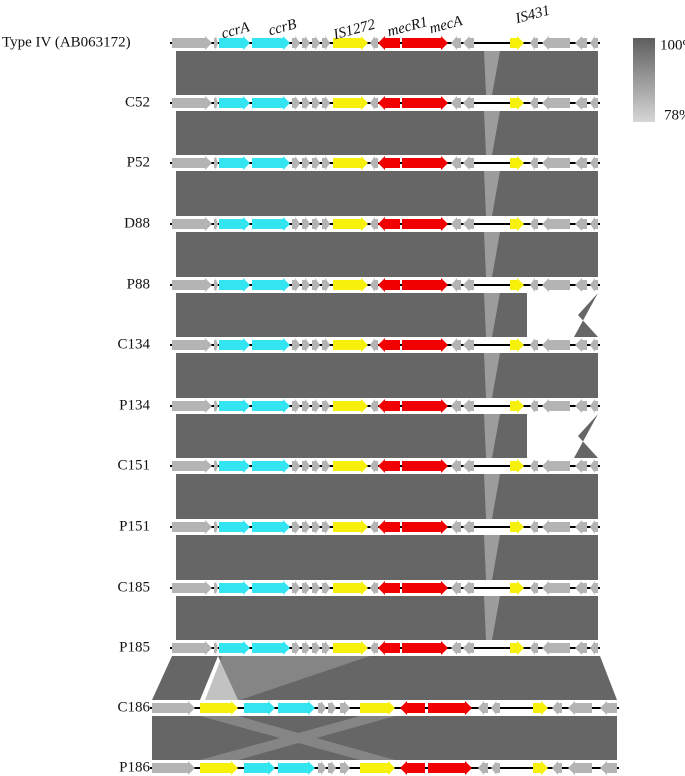 This screenshot has height=776, width=685. What do you see at coordinates (138, 284) in the screenshot?
I see `track-label: P88` at bounding box center [138, 284].